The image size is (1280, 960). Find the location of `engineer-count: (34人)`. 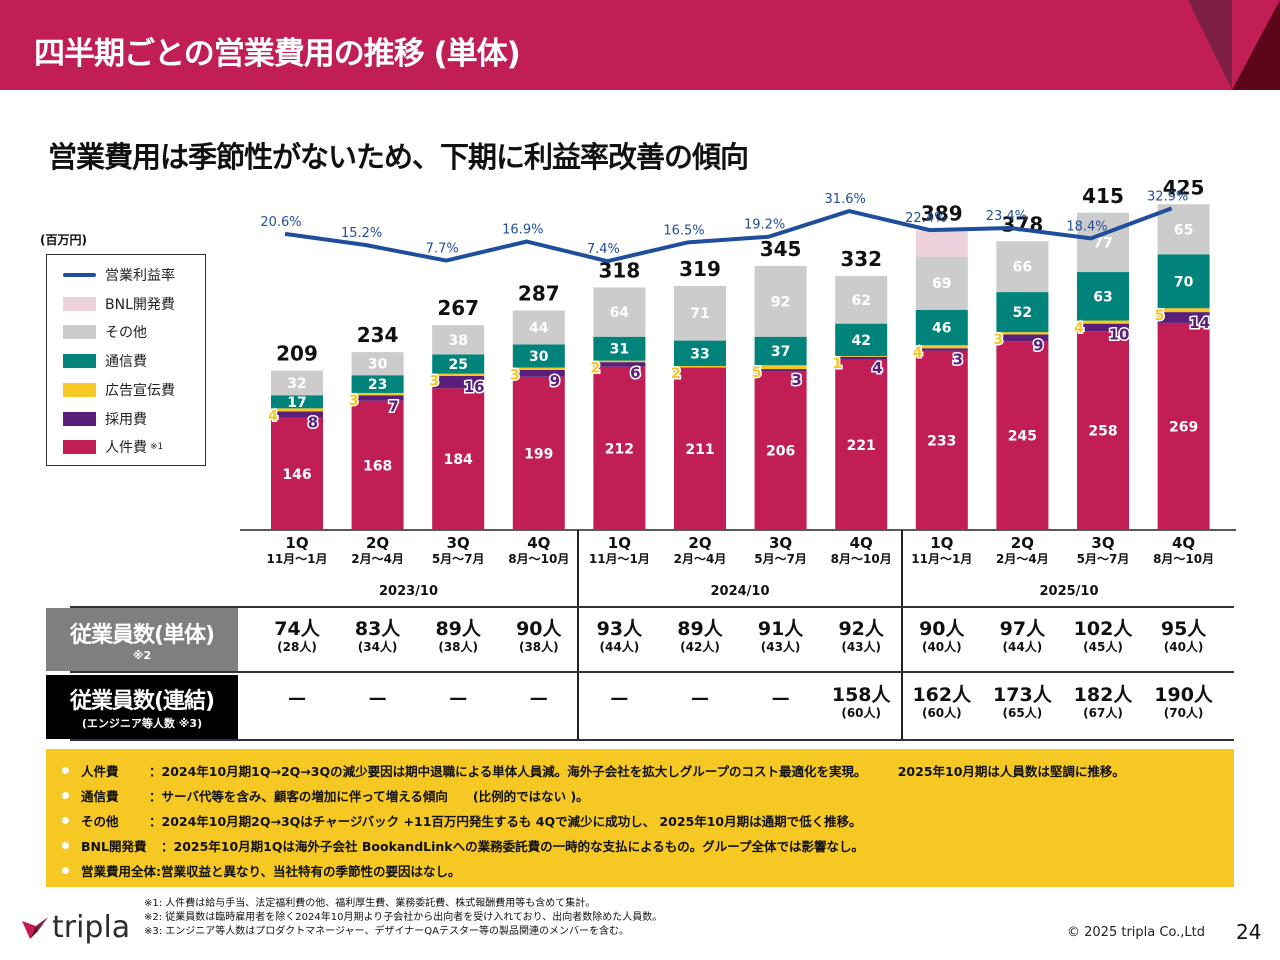

engineer-count: (34人) is located at coordinates (377, 647).